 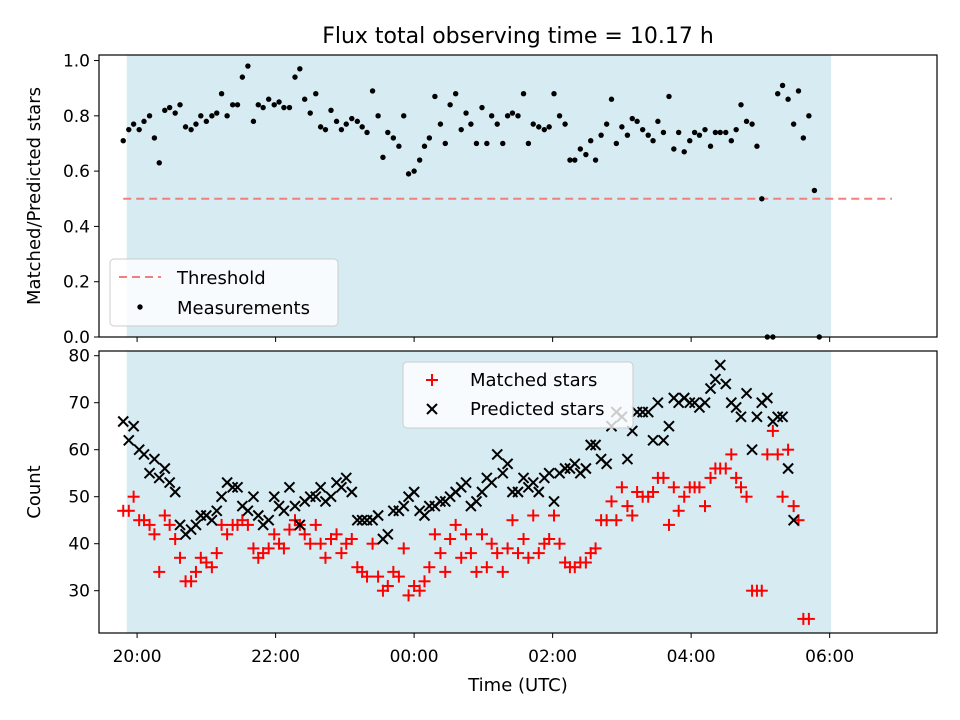 What do you see at coordinates (79, 545) in the screenshot?
I see `y-tick-label: 40` at bounding box center [79, 545].